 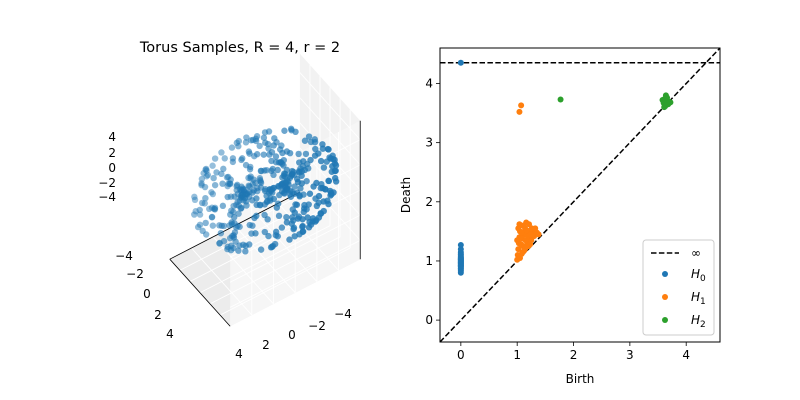 I want to click on x-tick-label: 2, so click(x=266, y=345).